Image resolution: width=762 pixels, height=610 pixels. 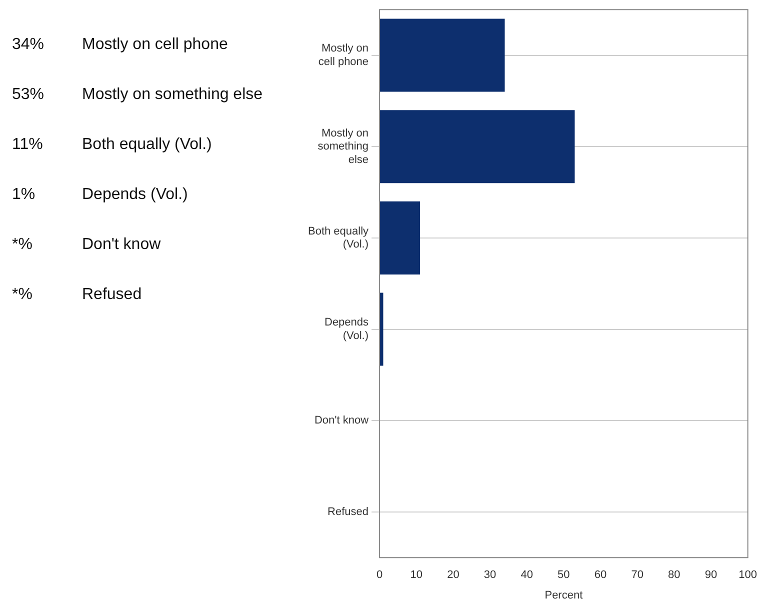 I want to click on y-tick-label: Mostly on cell phone, so click(x=343, y=55).